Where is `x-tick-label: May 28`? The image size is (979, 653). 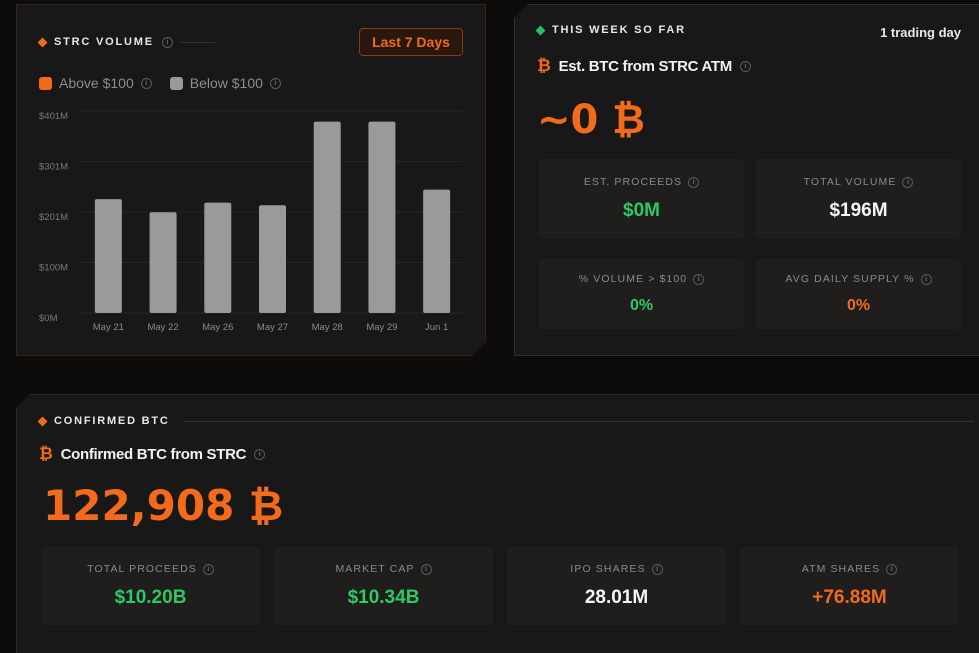
x-tick-label: May 28 is located at coordinates (327, 327).